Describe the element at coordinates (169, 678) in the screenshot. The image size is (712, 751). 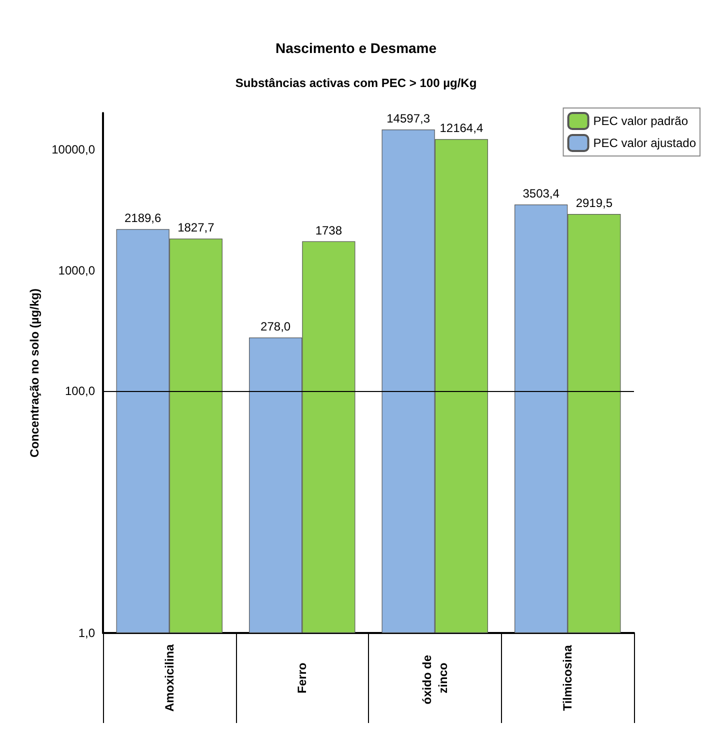
I see `x-tick-label: Amoxicilina` at that location.